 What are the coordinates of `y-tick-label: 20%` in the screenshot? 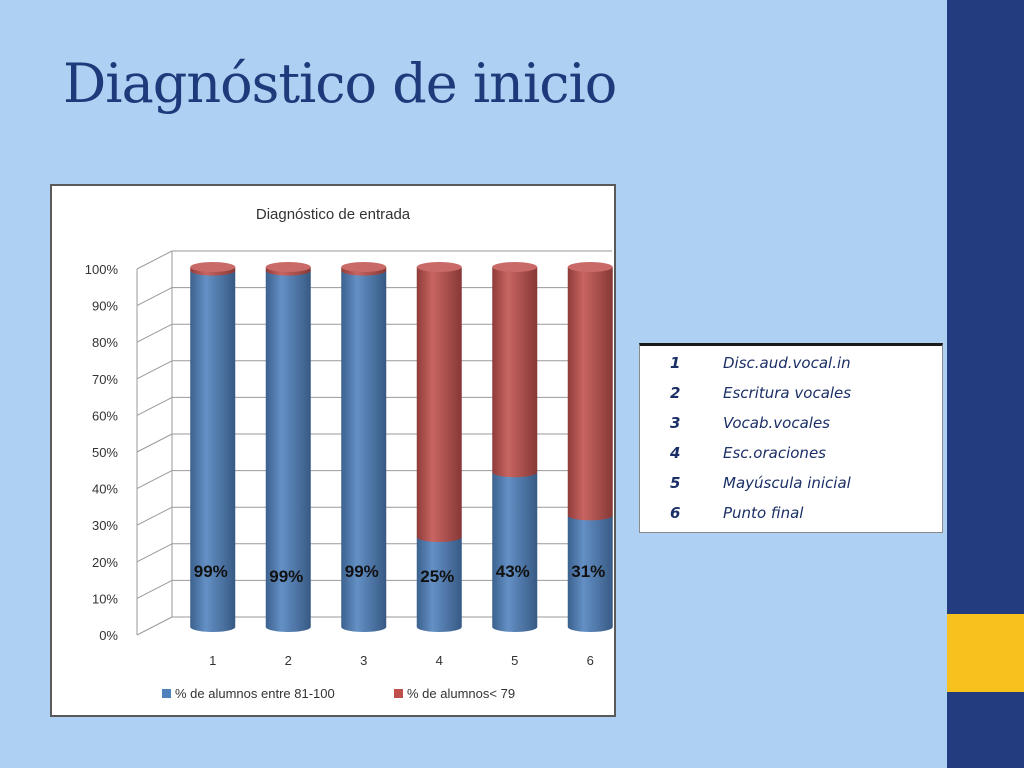 It's located at (105, 562).